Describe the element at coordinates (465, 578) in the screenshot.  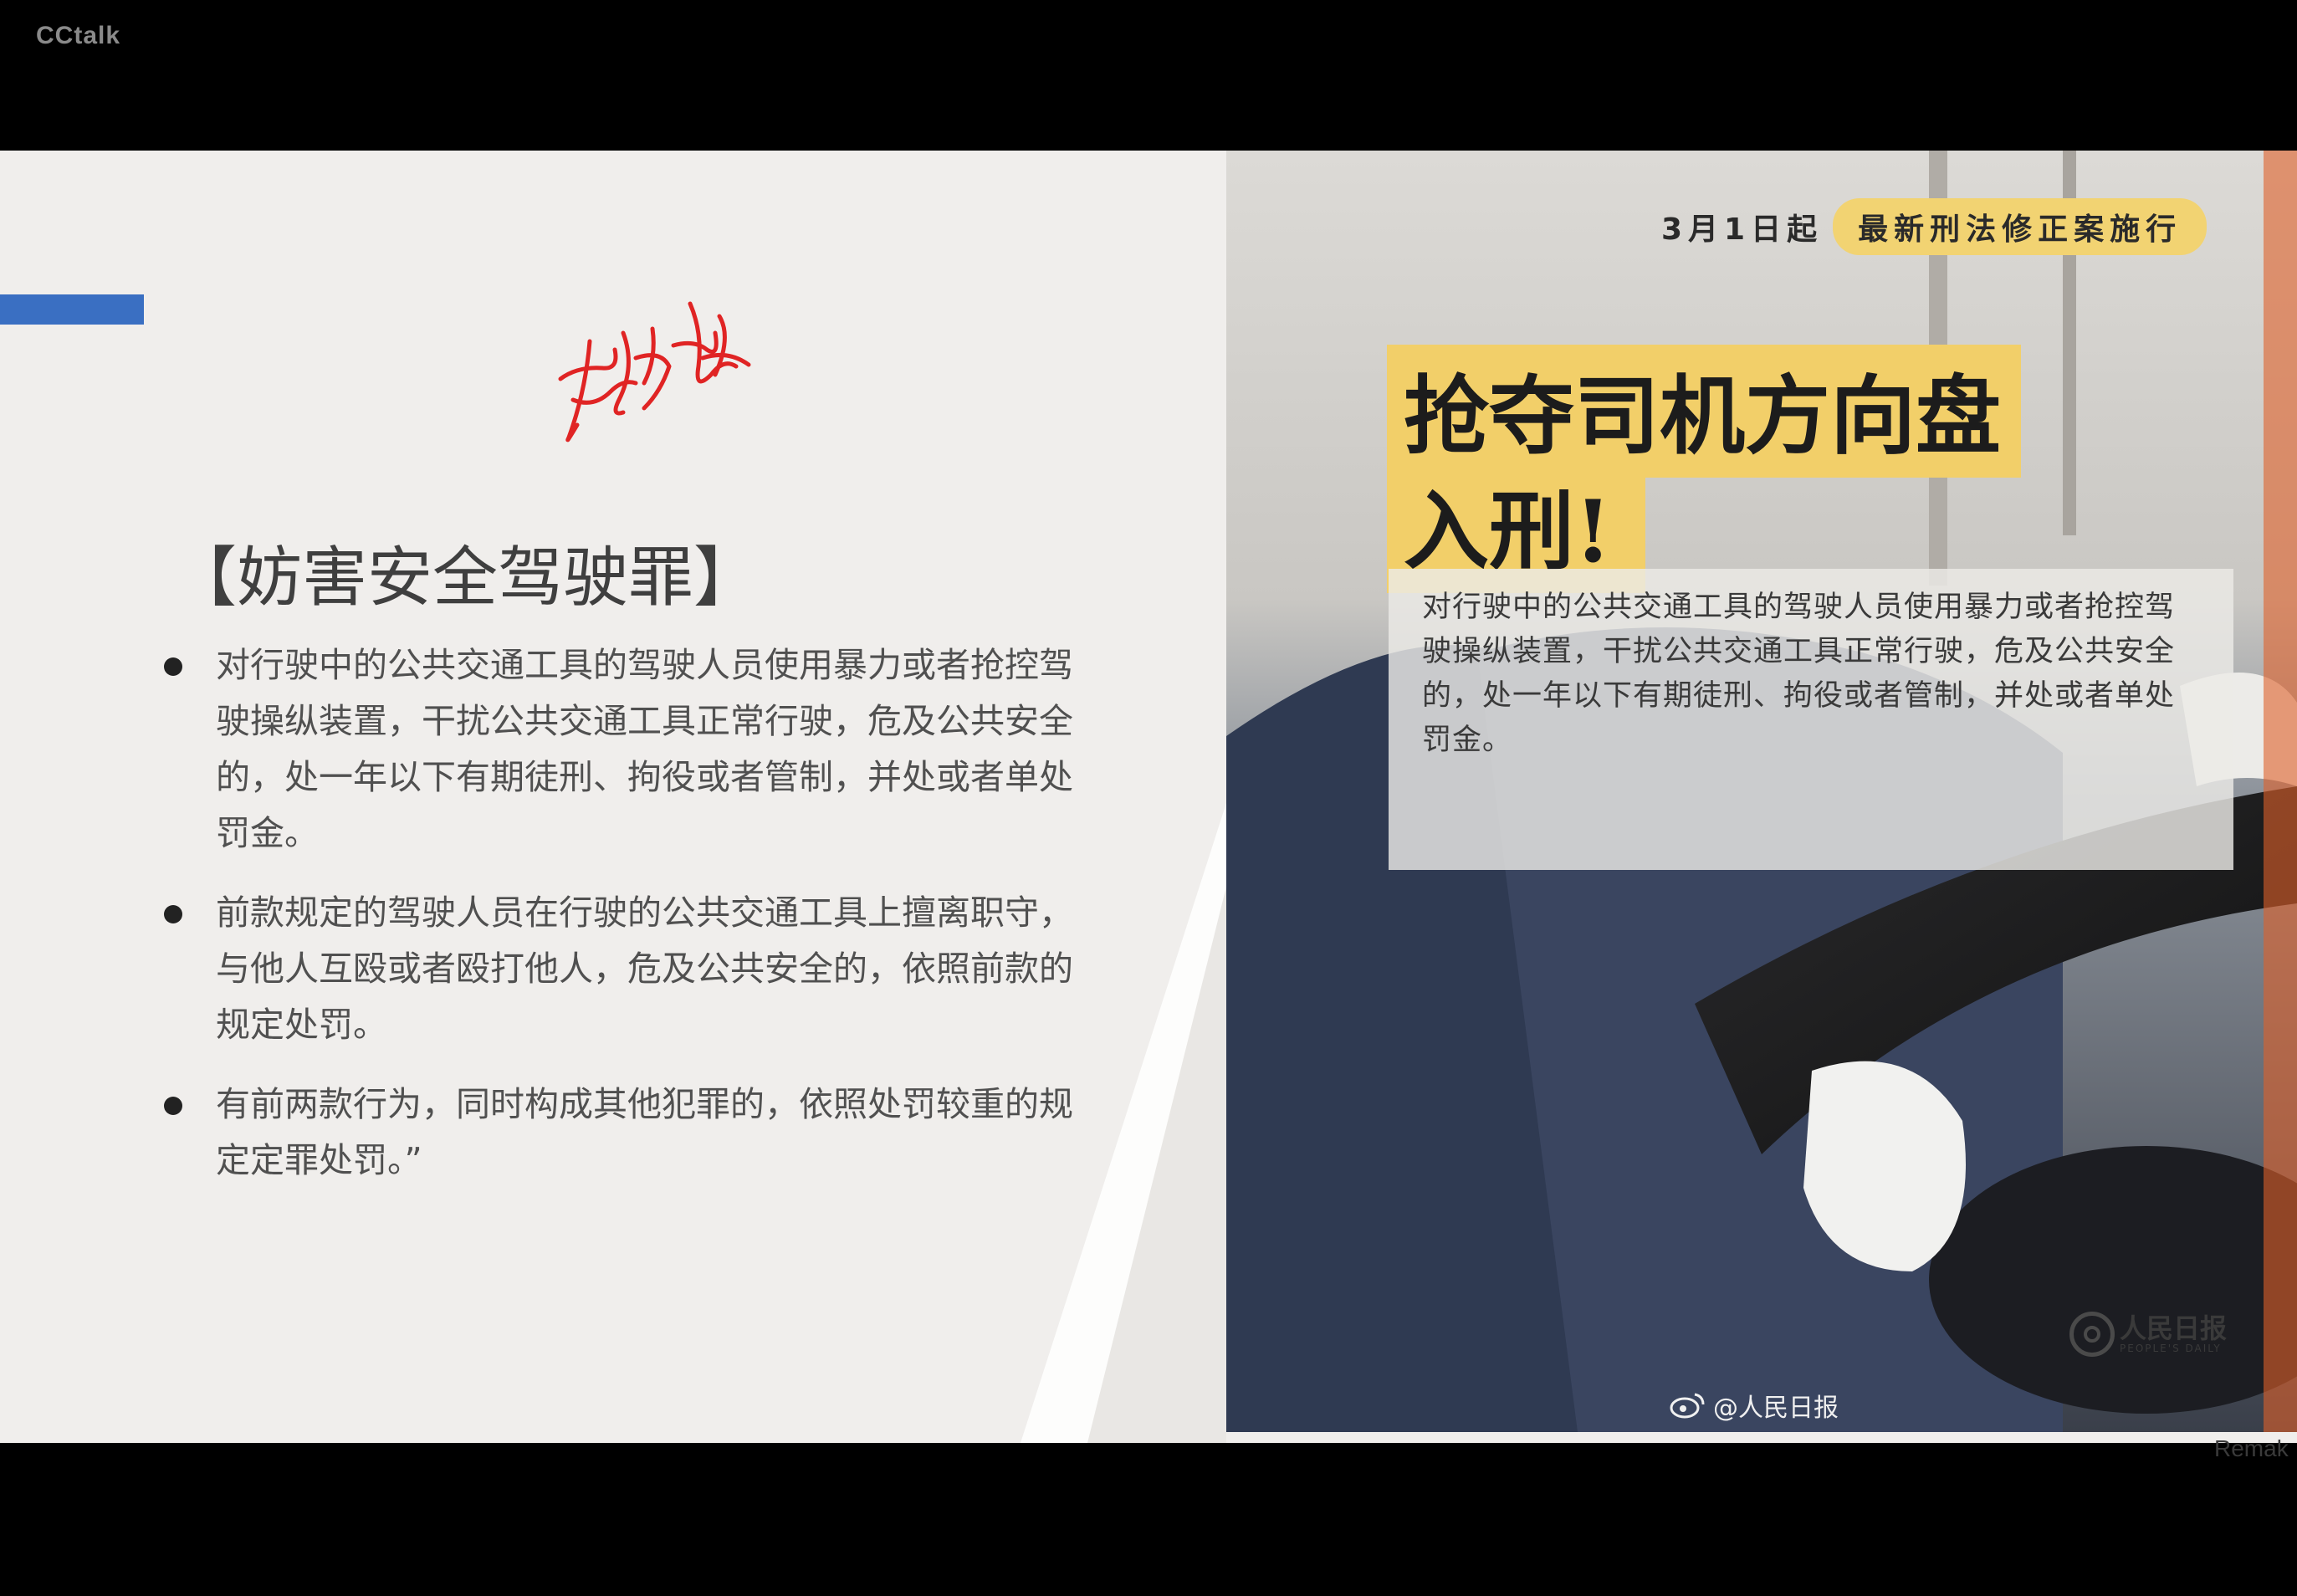
I see `slide-title: 【妨害安全驾驶罪】` at that location.